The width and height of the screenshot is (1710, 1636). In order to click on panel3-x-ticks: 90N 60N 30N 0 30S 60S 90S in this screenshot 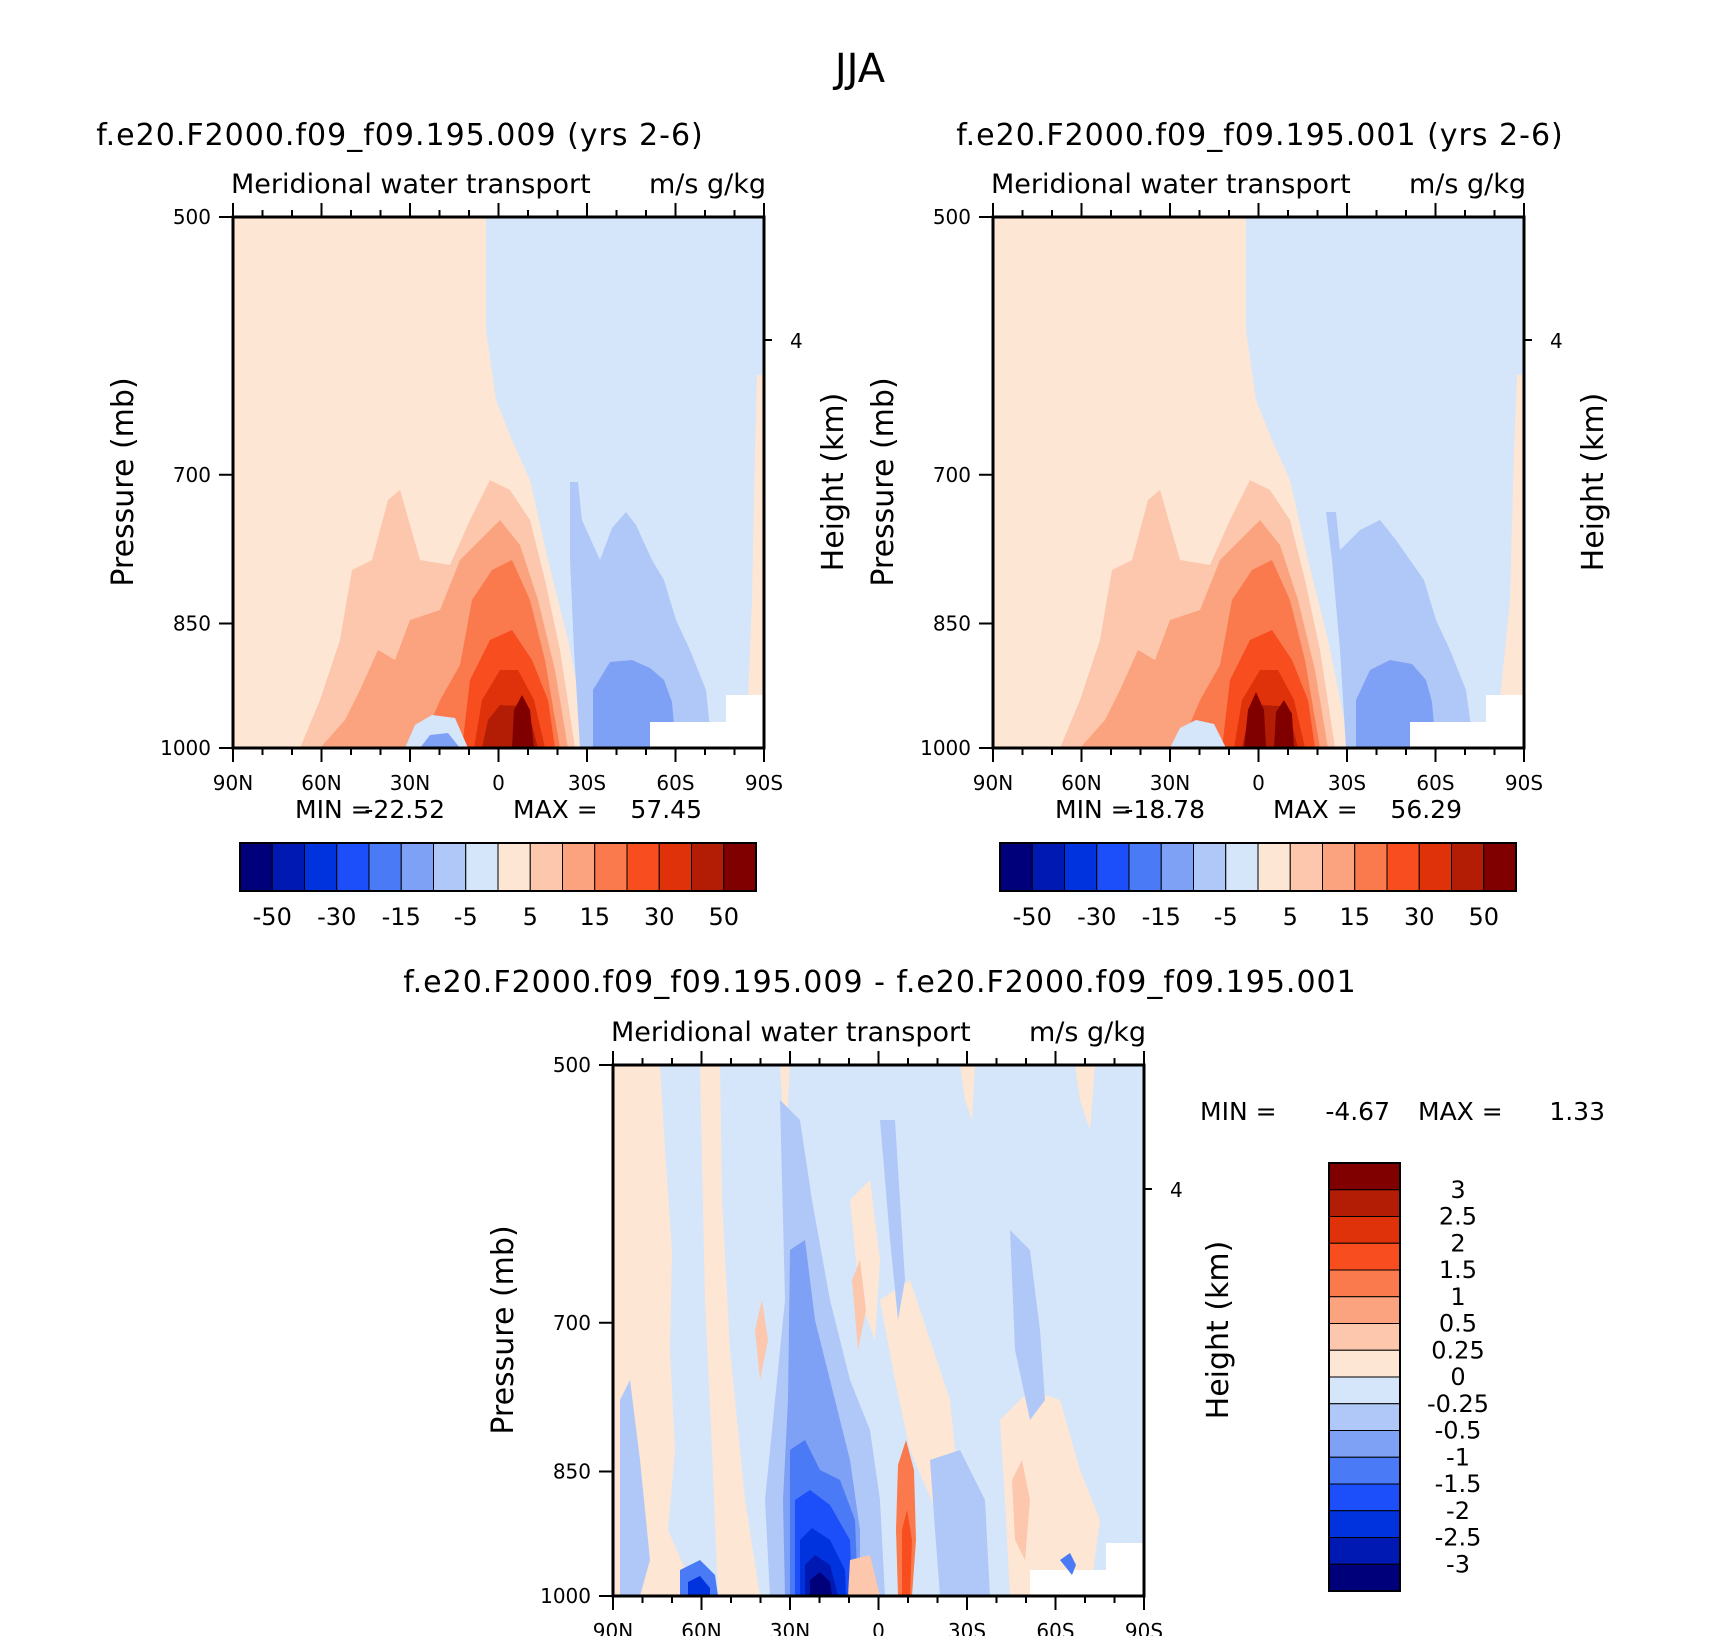, I will do `click(878, 1343)`.